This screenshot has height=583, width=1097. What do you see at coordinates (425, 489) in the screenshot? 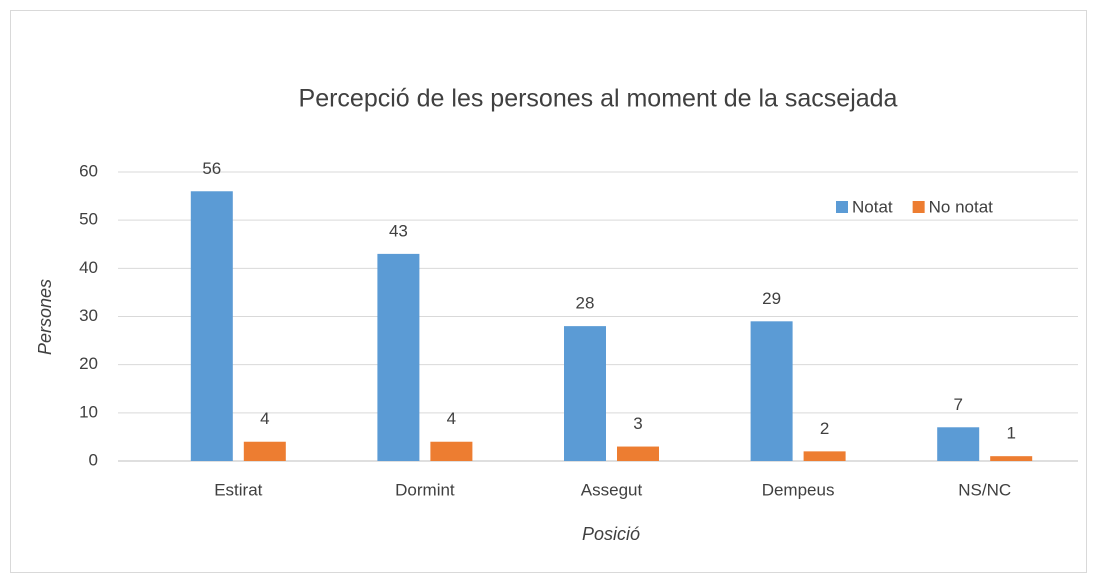
I see `x-tick-label: Dormint` at bounding box center [425, 489].